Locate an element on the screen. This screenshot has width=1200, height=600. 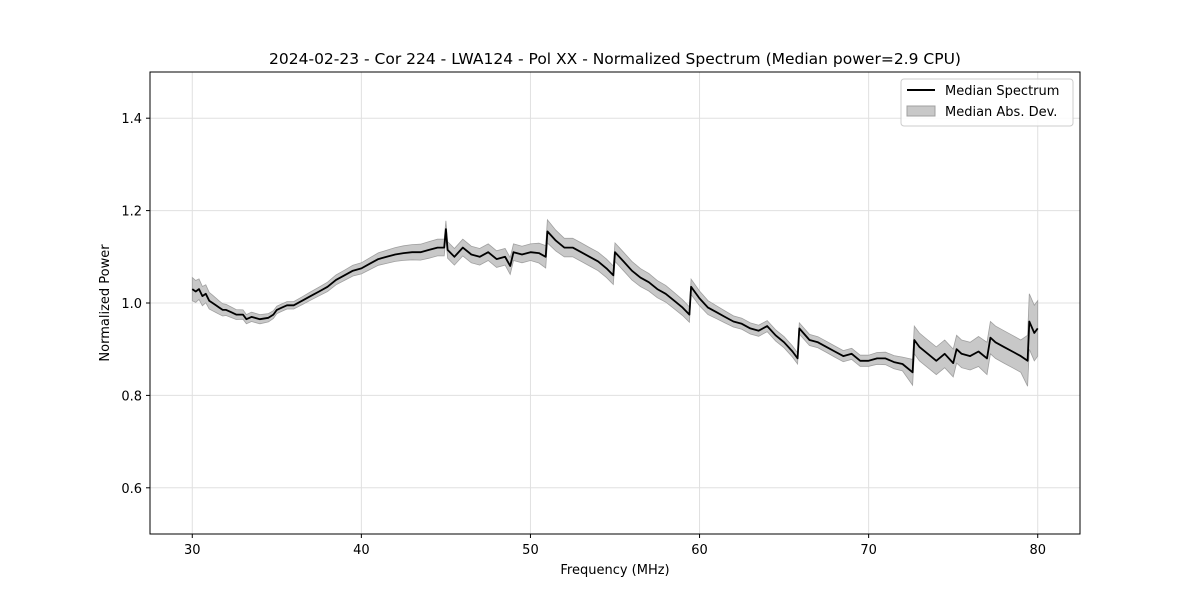
x-tick-label: 30 is located at coordinates (192, 550).